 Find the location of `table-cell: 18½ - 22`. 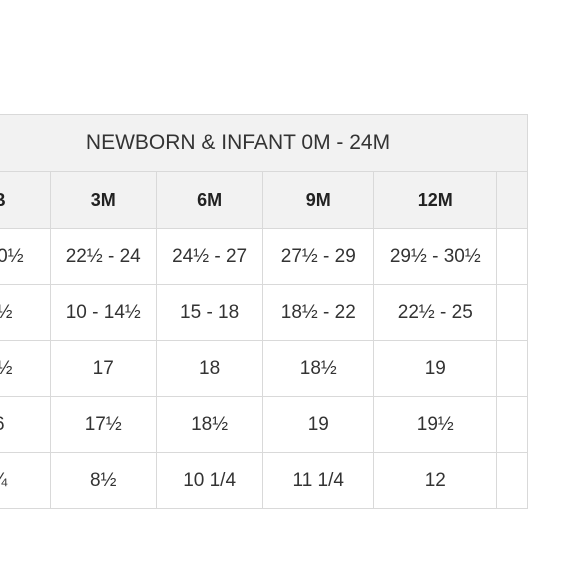

table-cell: 18½ - 22 is located at coordinates (318, 312).